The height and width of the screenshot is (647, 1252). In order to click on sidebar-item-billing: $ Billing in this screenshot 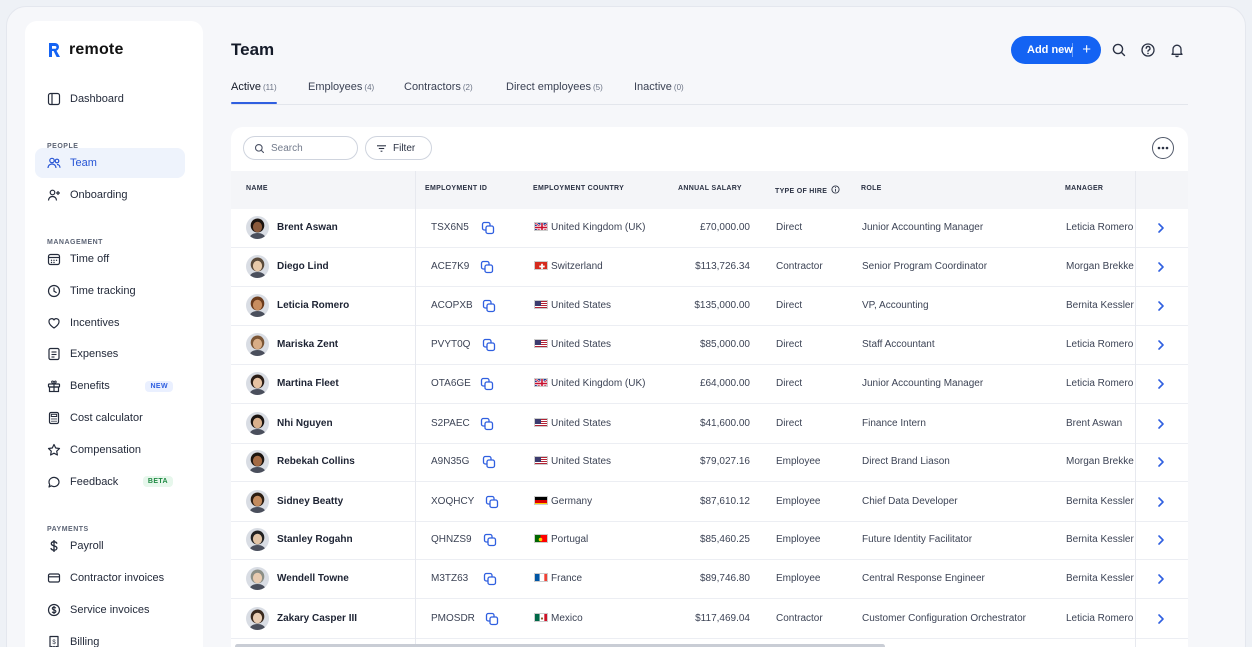, I will do `click(110, 637)`.